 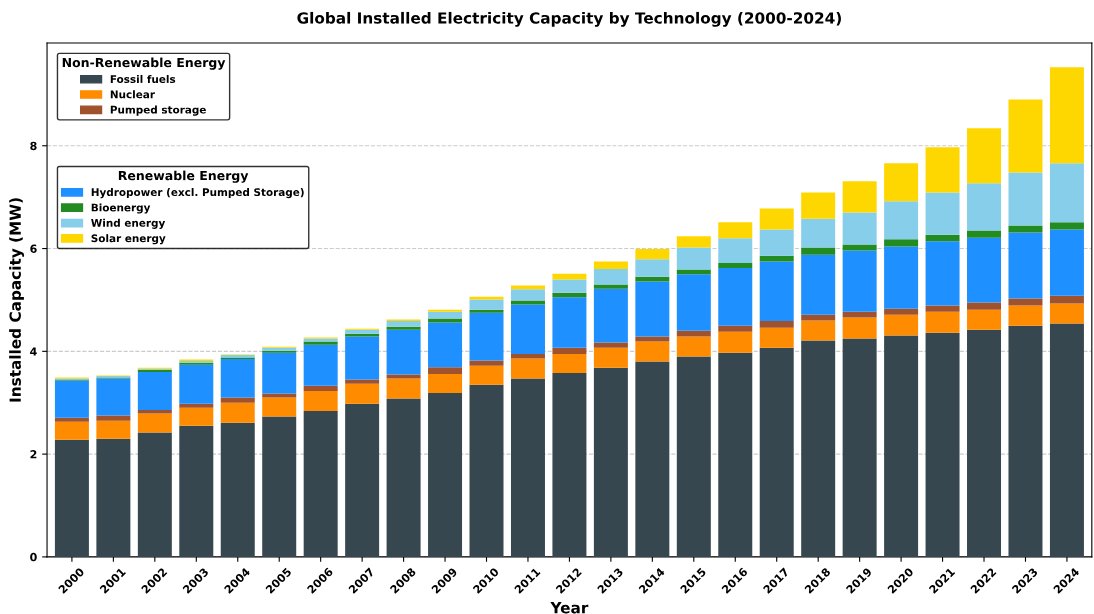 I want to click on legend-label: Pumped storage, so click(x=158, y=110).